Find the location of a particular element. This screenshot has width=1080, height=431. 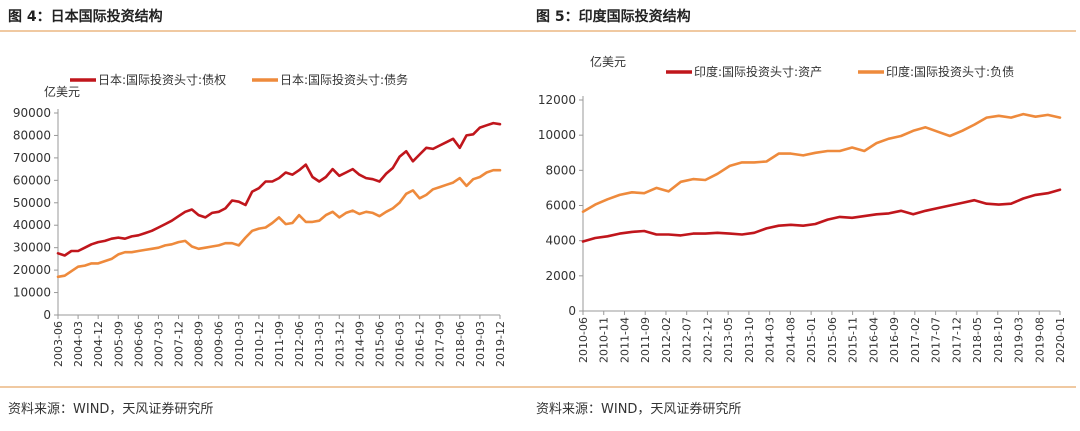

x-tick-label: 2018-06 is located at coordinates (460, 344).